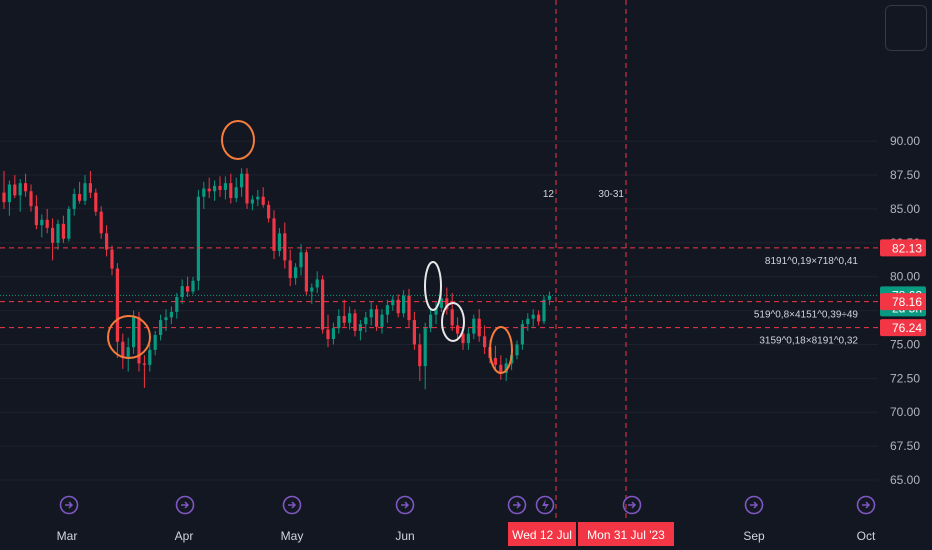 This screenshot has height=550, width=932. I want to click on y-tick-label: 80.00, so click(905, 277).